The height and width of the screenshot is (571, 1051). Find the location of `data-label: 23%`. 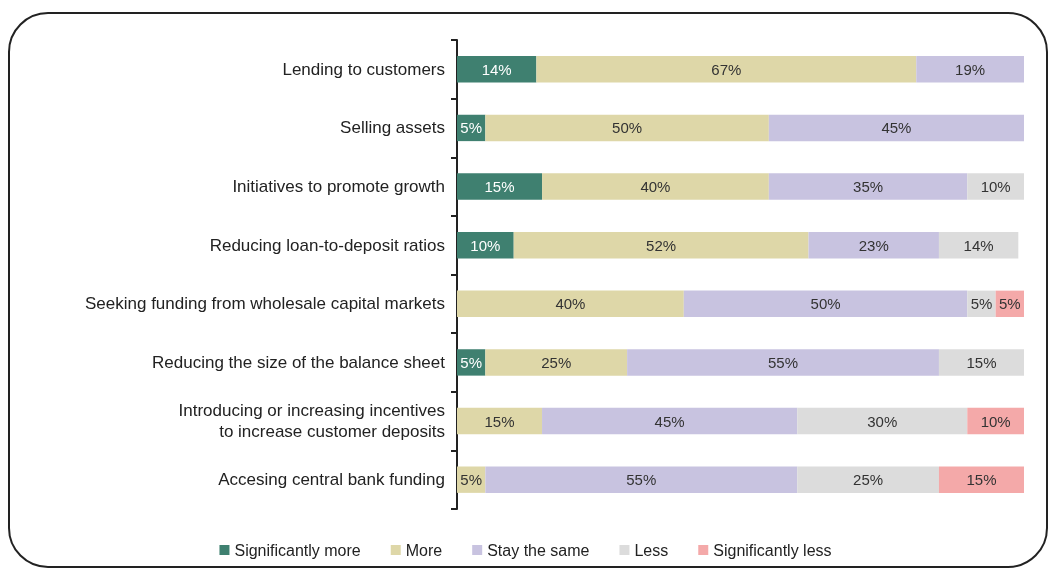

data-label: 23% is located at coordinates (873, 245).